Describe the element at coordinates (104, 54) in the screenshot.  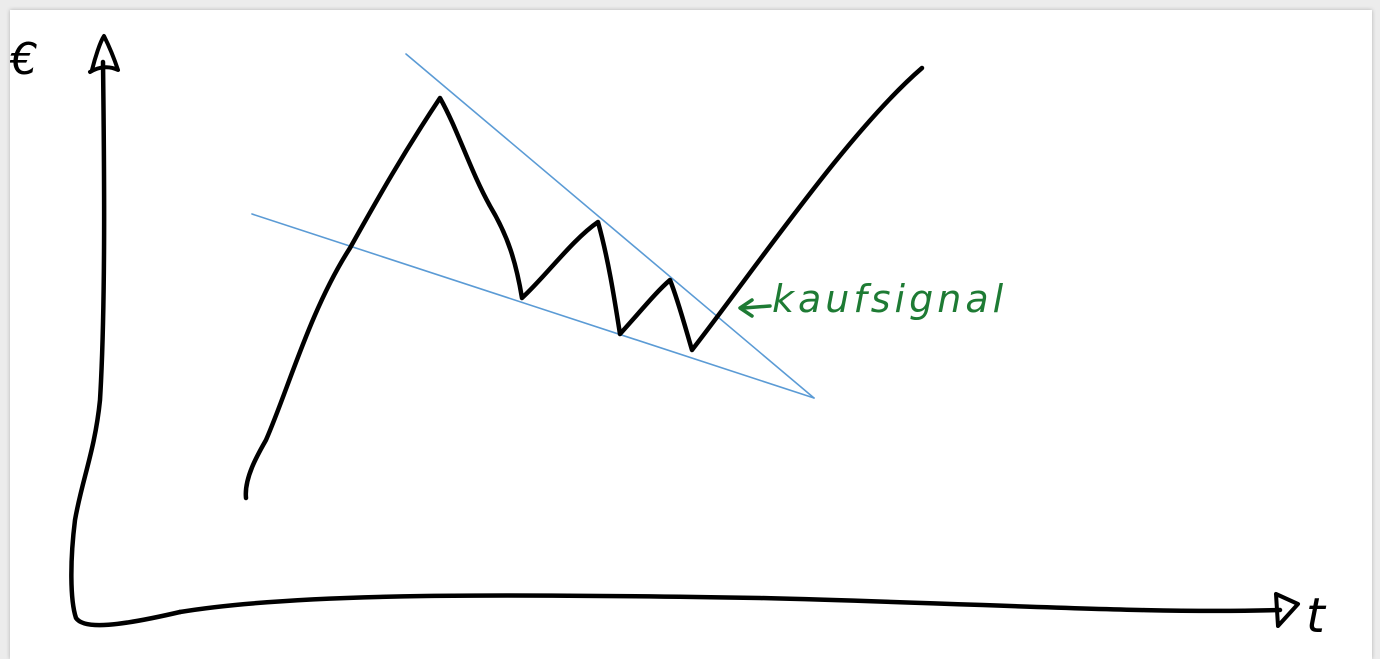
I see `y-axis-arrow-icon` at that location.